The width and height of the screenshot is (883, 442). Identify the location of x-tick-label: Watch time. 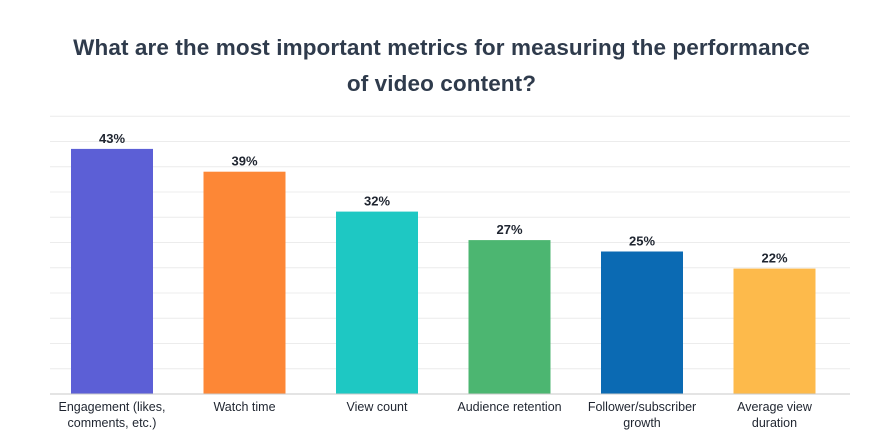
(244, 407).